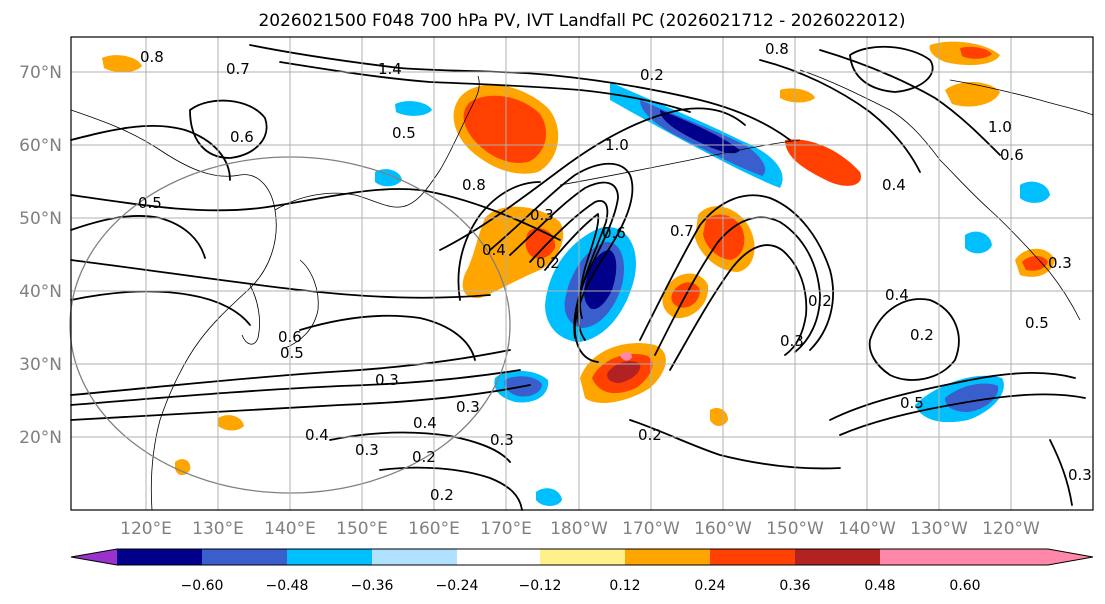 The image size is (1105, 604). I want to click on lat-label: 70°N, so click(40, 73).